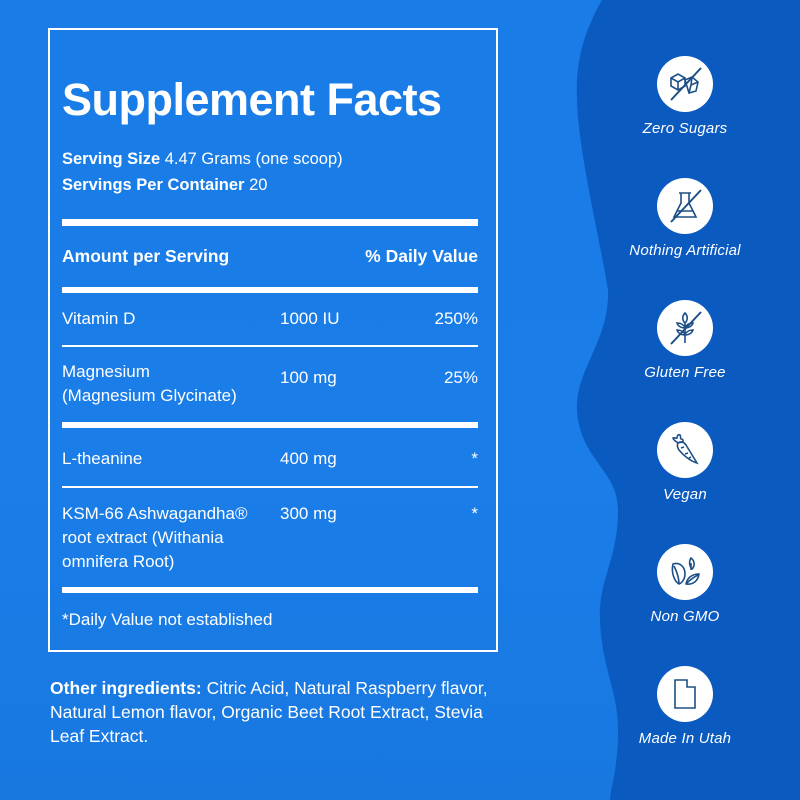 This screenshot has height=800, width=800. Describe the element at coordinates (685, 616) in the screenshot. I see `badge-label: Non GMO` at that location.